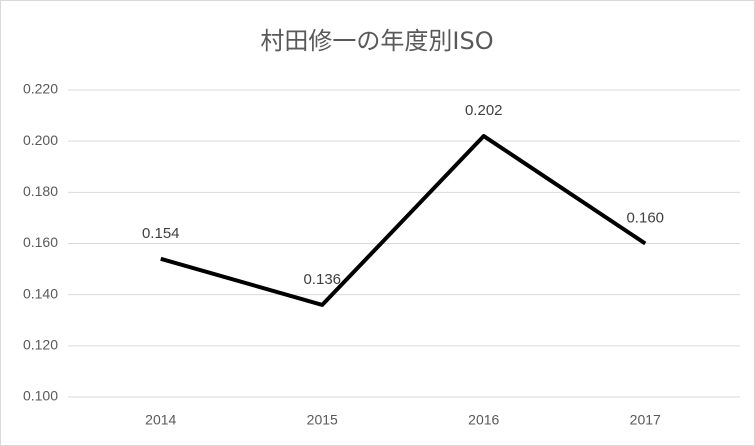 The height and width of the screenshot is (446, 755). Describe the element at coordinates (160, 420) in the screenshot. I see `x-tick-label: 2014` at that location.